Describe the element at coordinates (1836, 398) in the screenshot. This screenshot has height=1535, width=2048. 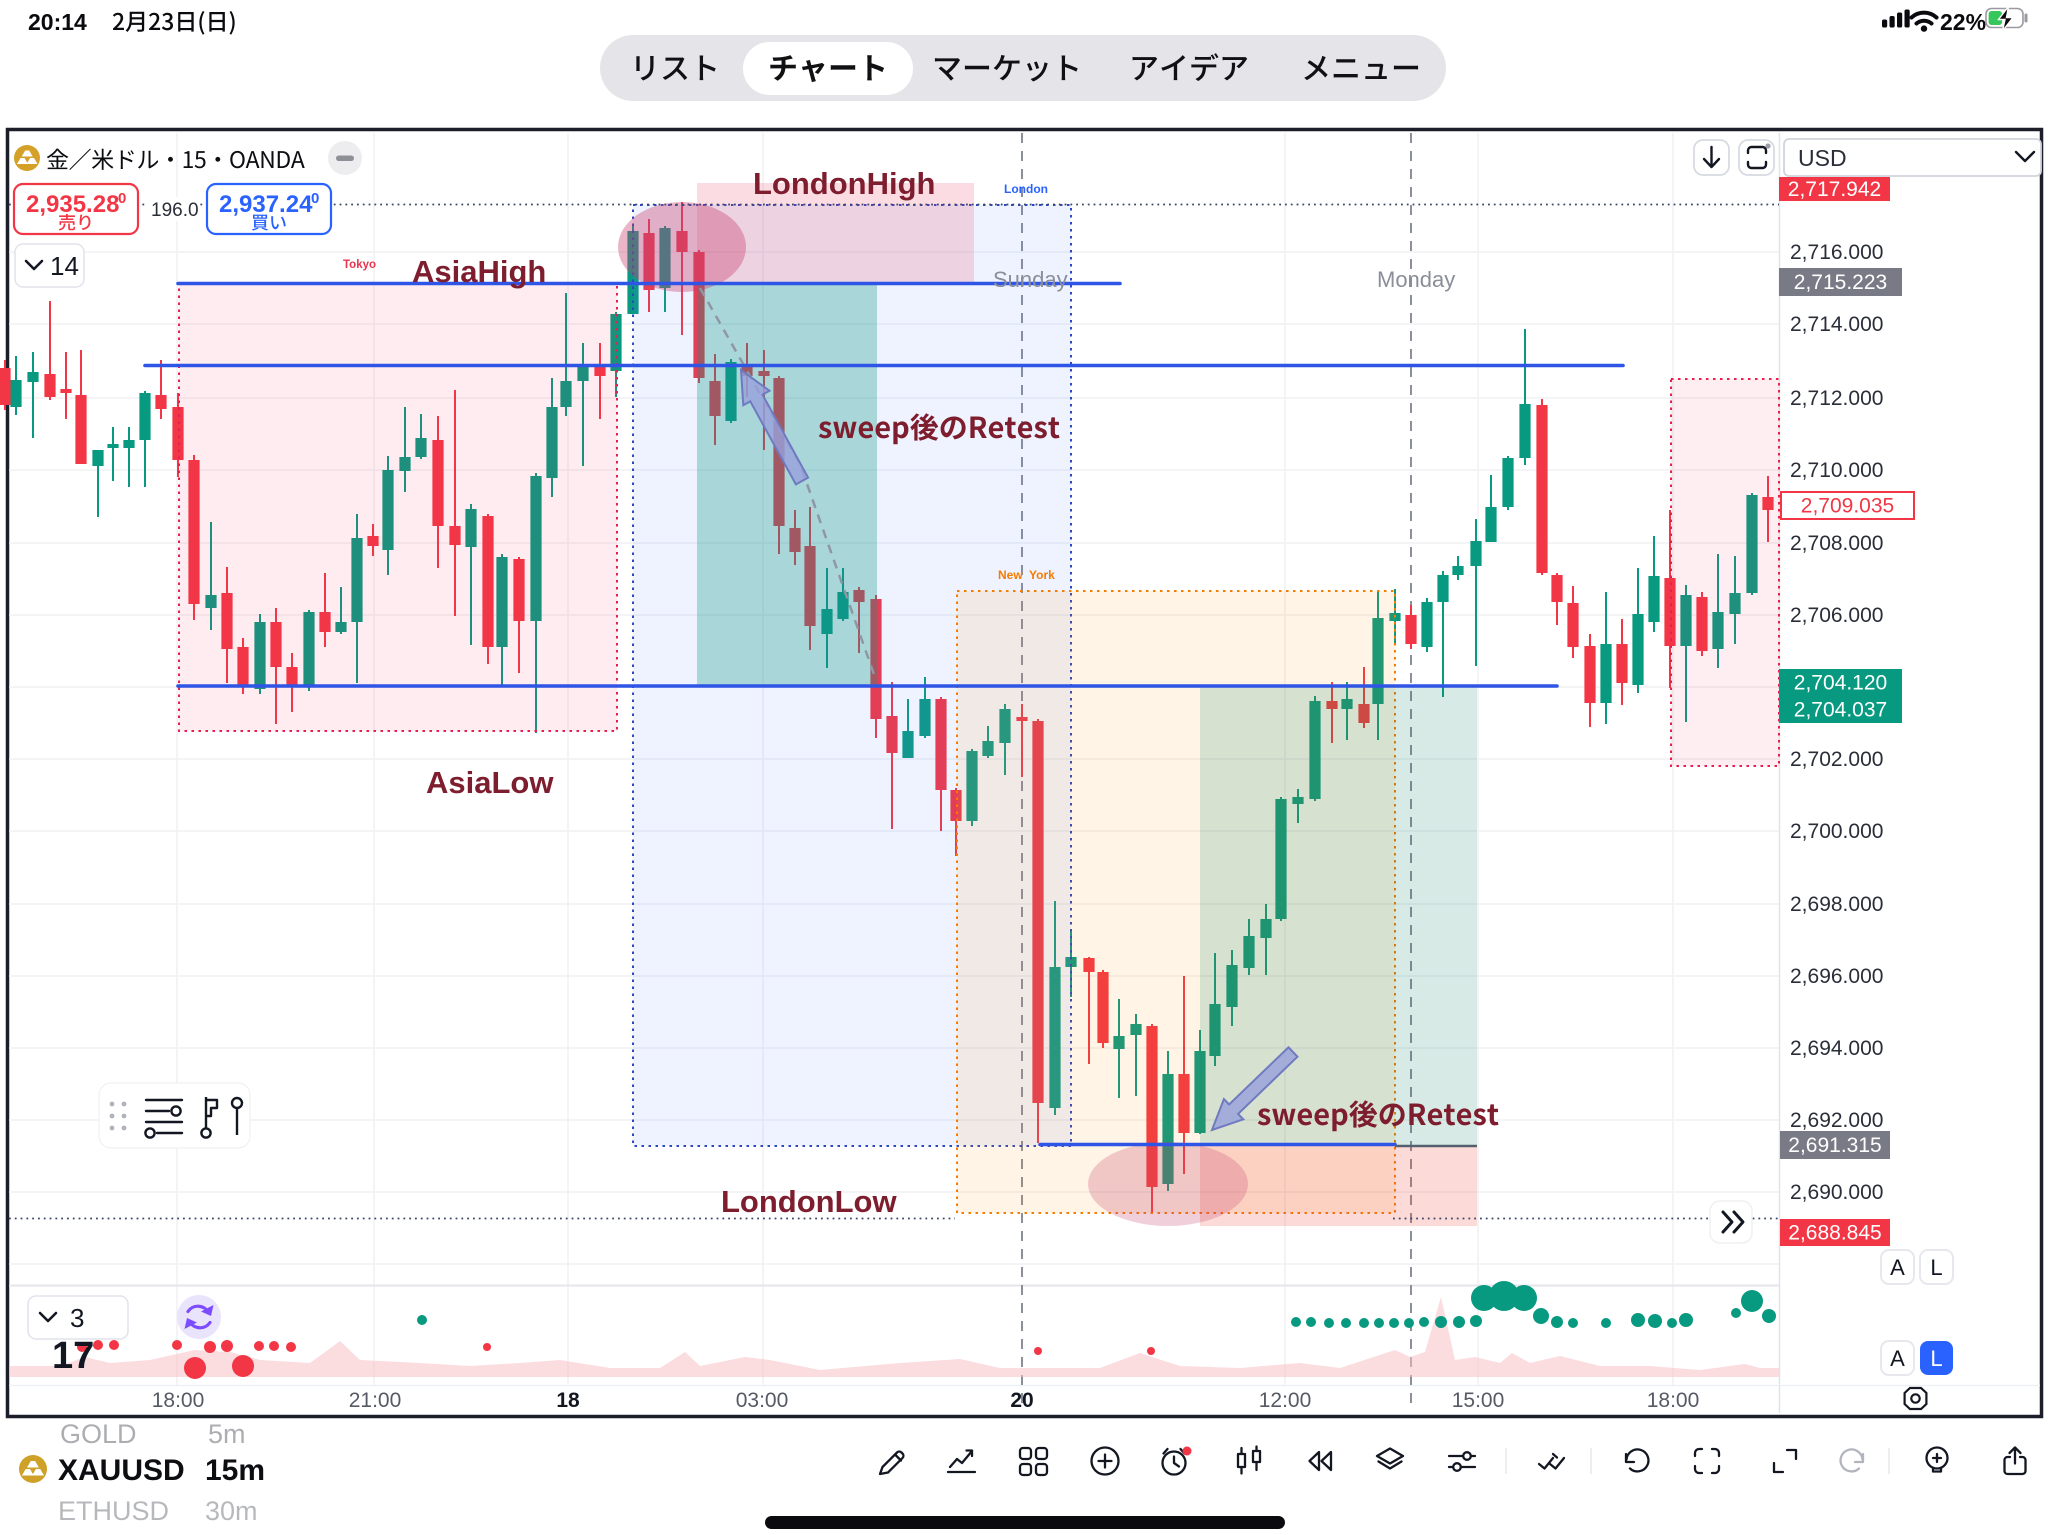
I see `svg-text: 2,712.000` at that location.